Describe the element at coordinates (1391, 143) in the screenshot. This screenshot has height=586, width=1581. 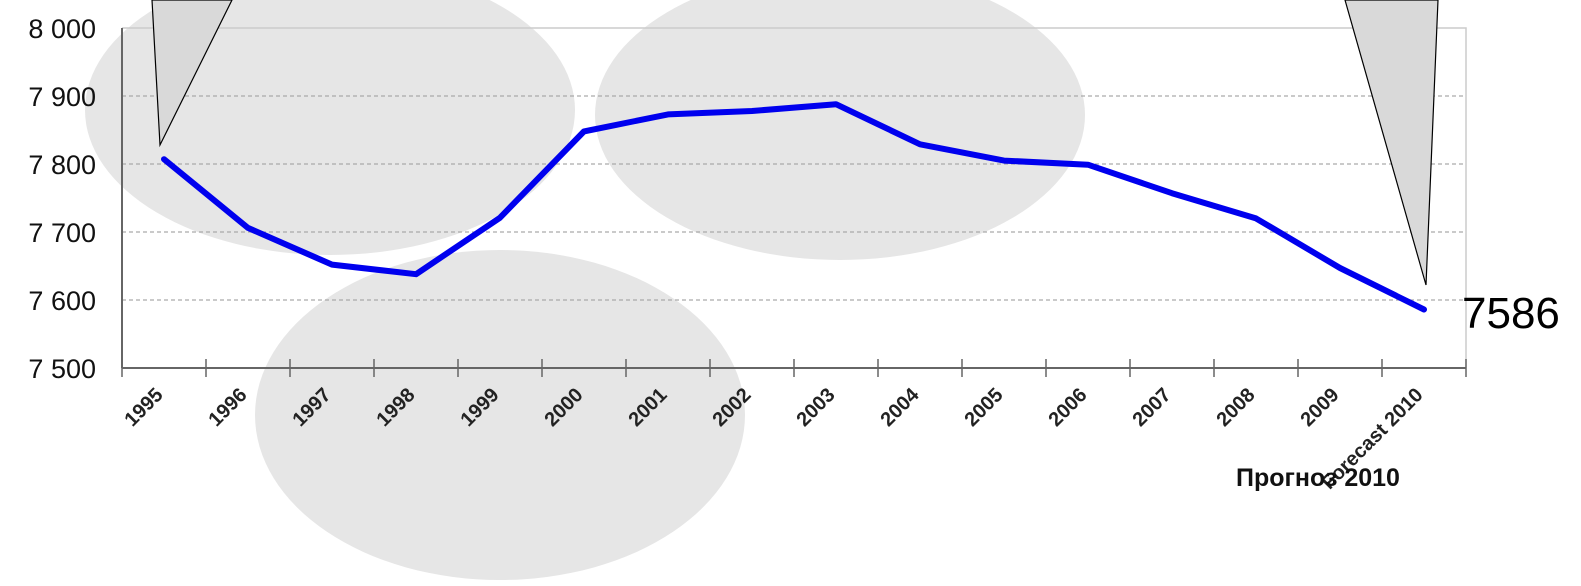
I see `end-callout` at that location.